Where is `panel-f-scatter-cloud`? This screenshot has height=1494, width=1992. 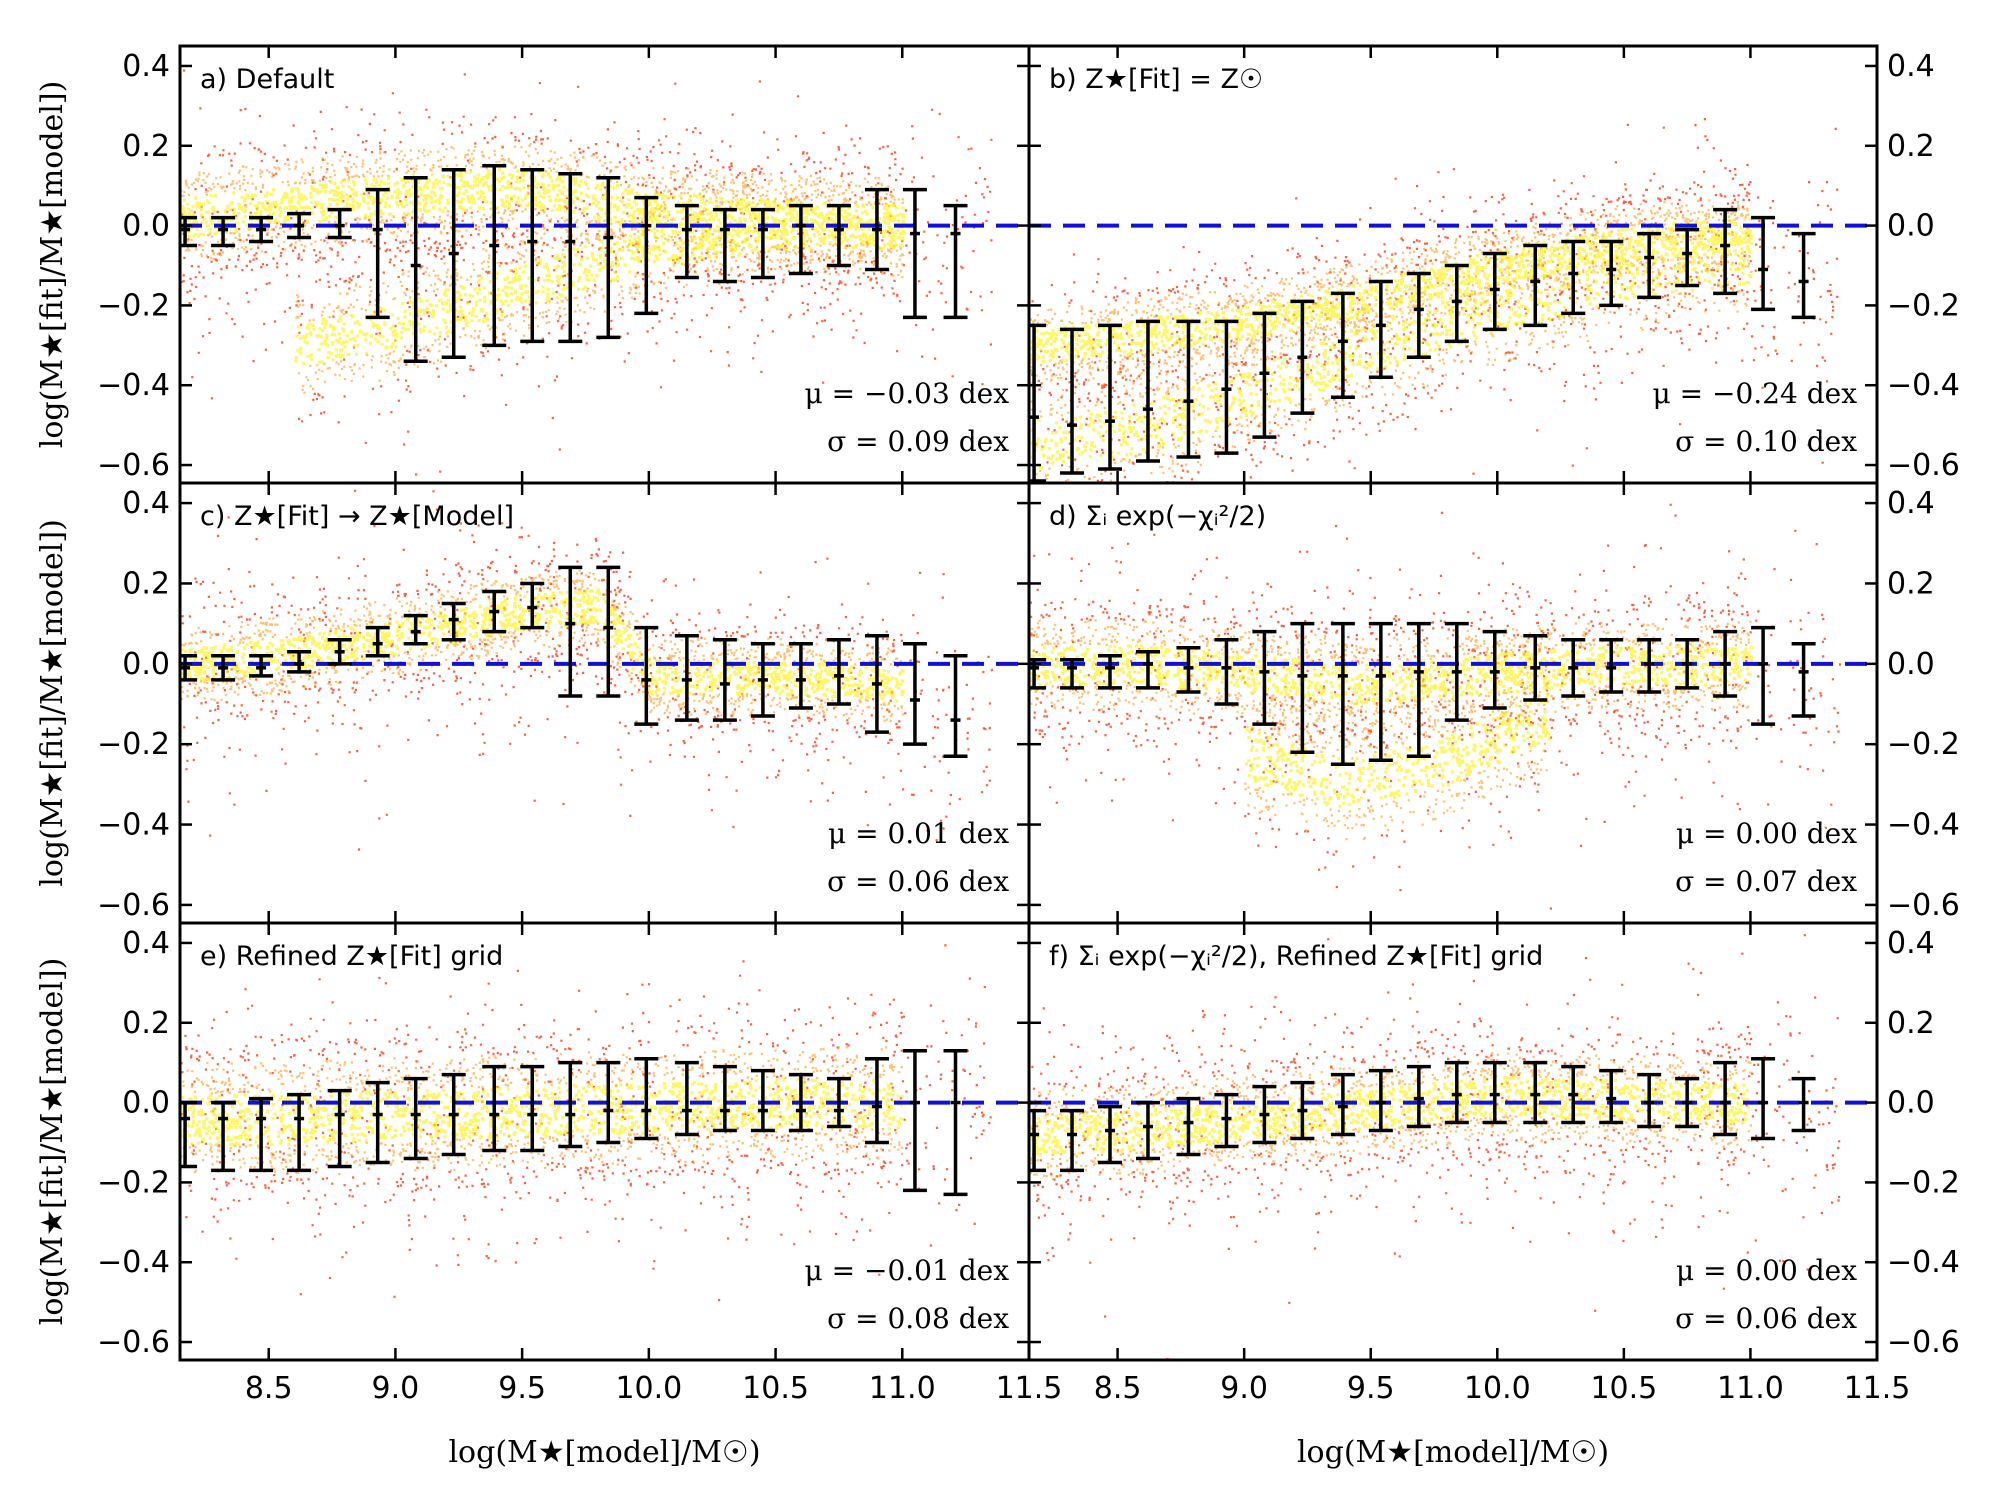 panel-f-scatter-cloud is located at coordinates (1435, 1147).